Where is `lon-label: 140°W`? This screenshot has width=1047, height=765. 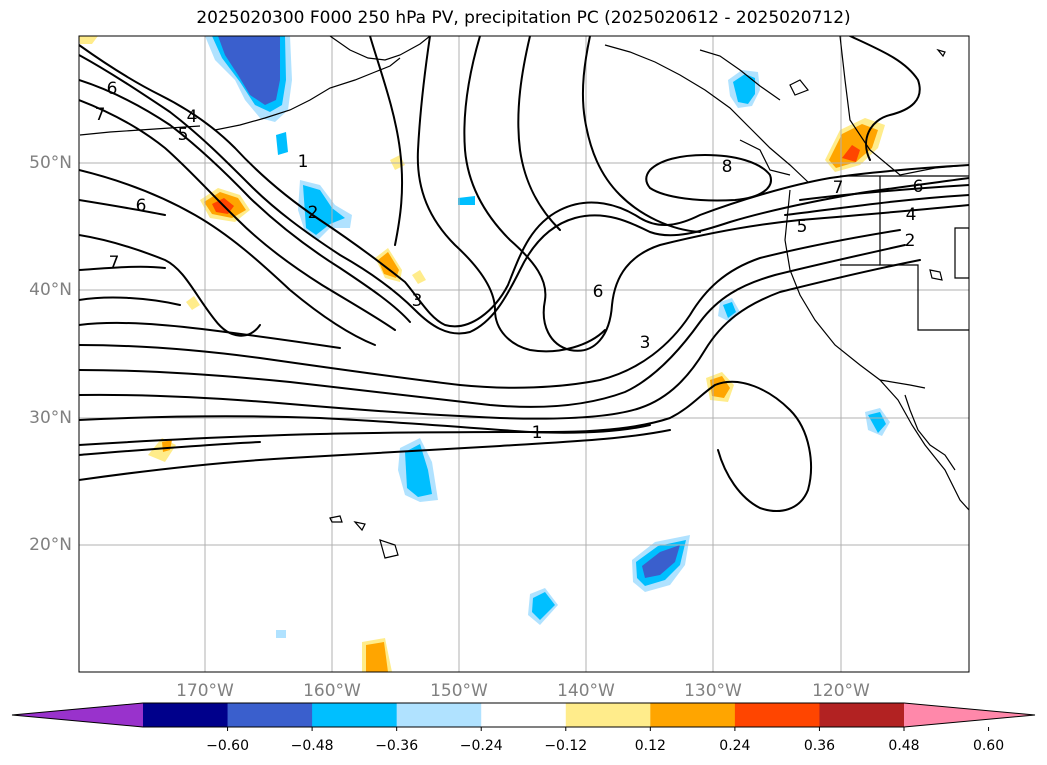 lon-label: 140°W is located at coordinates (586, 691).